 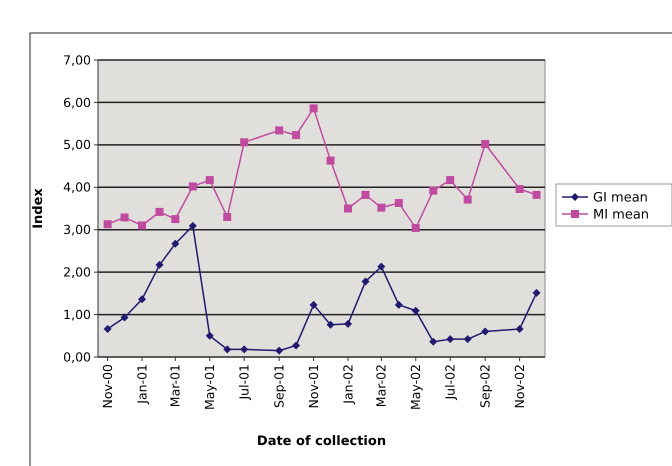 I want to click on y-tick-label: 1,00, so click(x=77, y=314).